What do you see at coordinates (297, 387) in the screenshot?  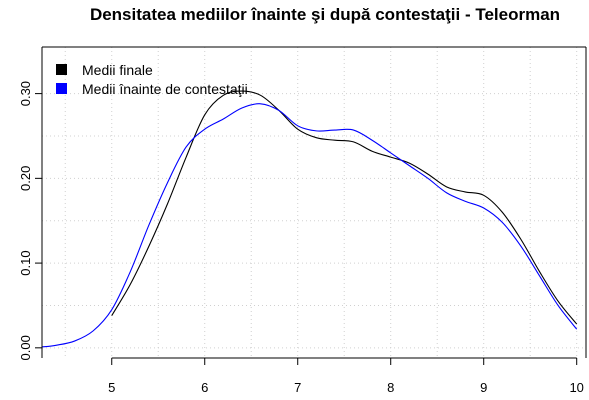 I see `x-tick-label: 7` at bounding box center [297, 387].